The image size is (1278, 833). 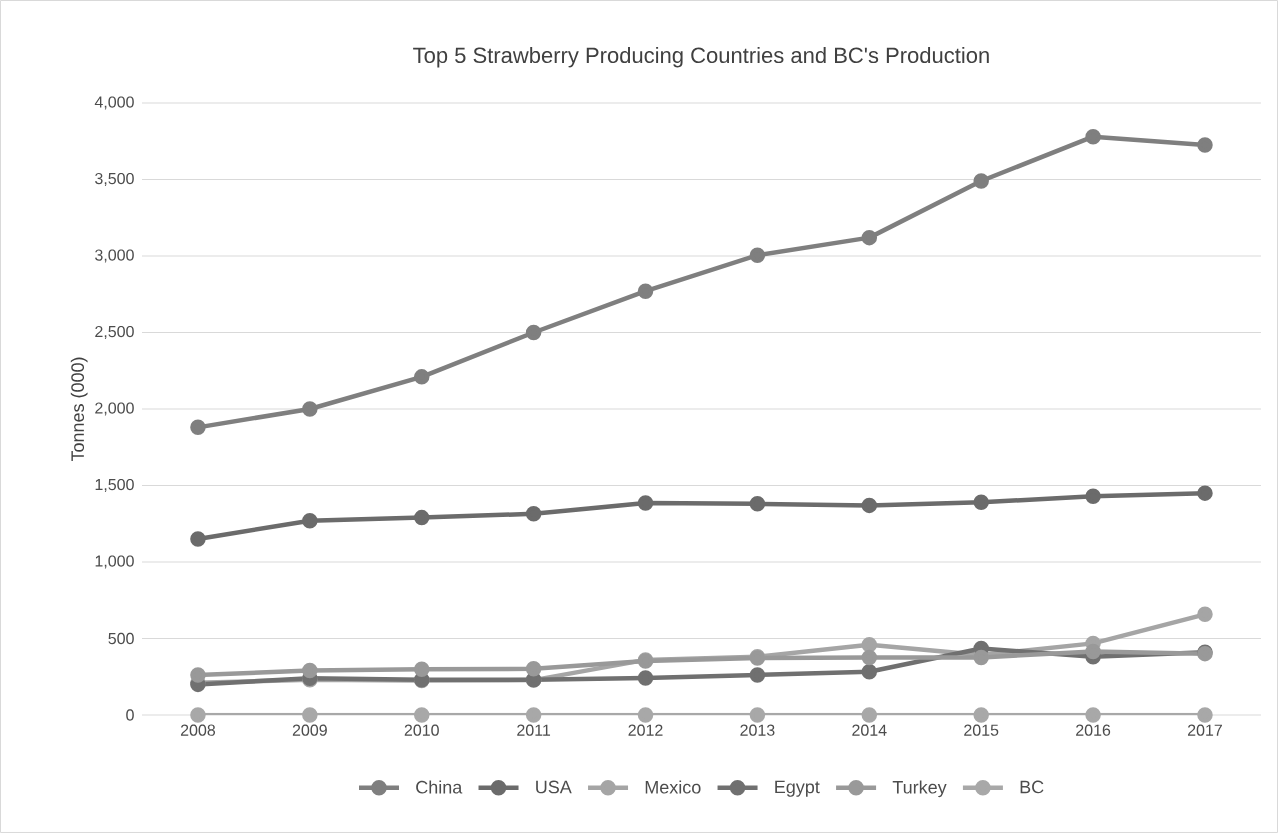 I want to click on x-tick-label: 2014, so click(x=869, y=730).